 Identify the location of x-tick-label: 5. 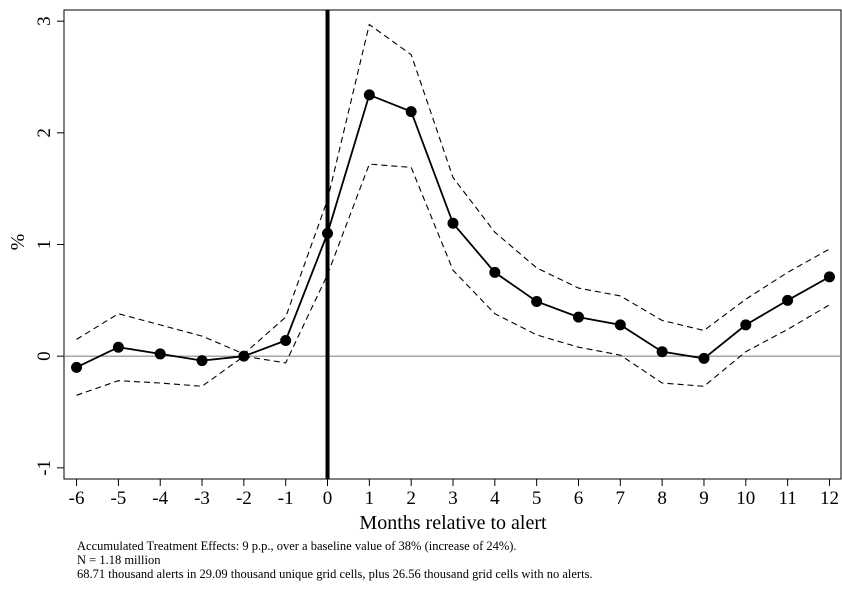
(537, 498).